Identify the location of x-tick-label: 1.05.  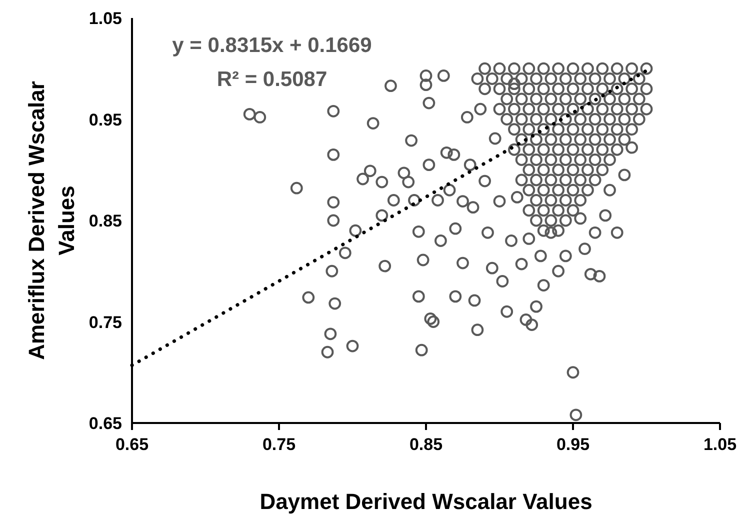
(720, 444).